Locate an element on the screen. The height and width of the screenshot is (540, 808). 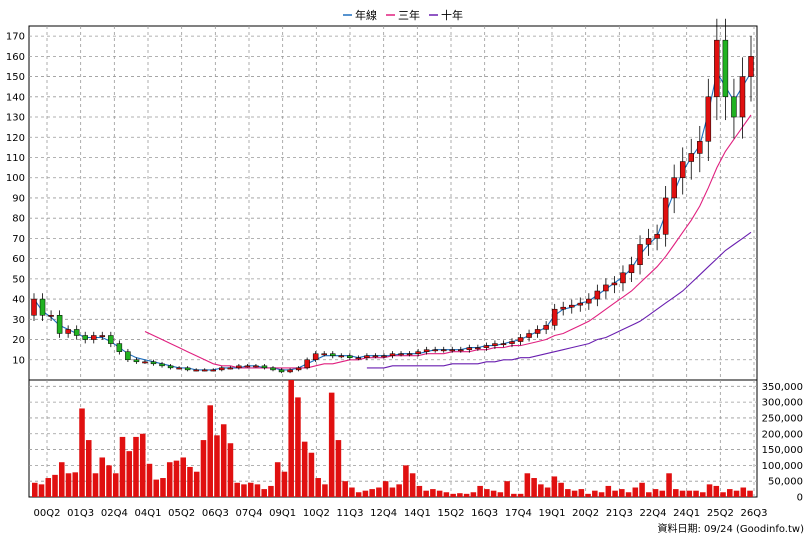
volume-tick-label: 200,000 is located at coordinates (782, 434).